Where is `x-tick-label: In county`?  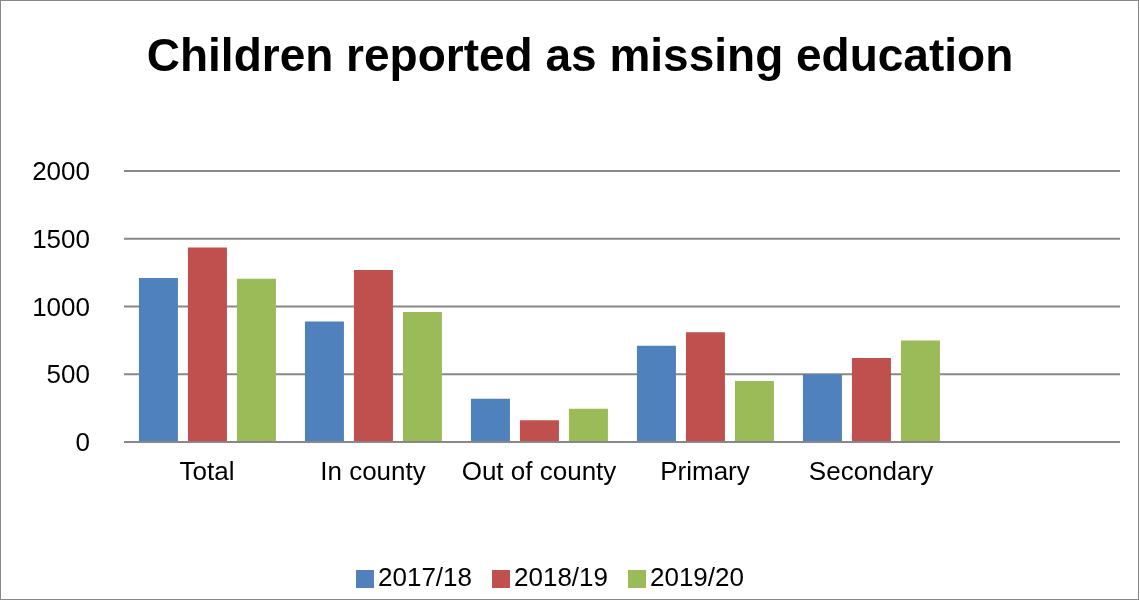
x-tick-label: In county is located at coordinates (373, 471).